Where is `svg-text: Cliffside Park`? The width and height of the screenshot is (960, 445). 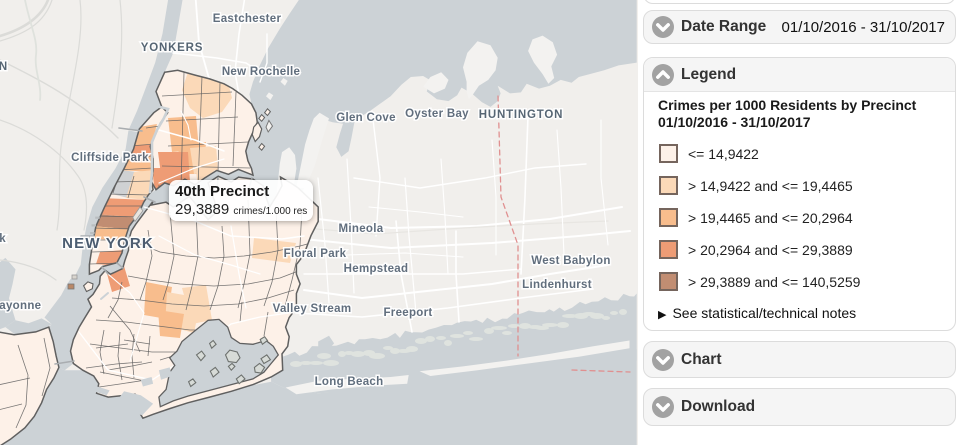 svg-text: Cliffside Park is located at coordinates (110, 158).